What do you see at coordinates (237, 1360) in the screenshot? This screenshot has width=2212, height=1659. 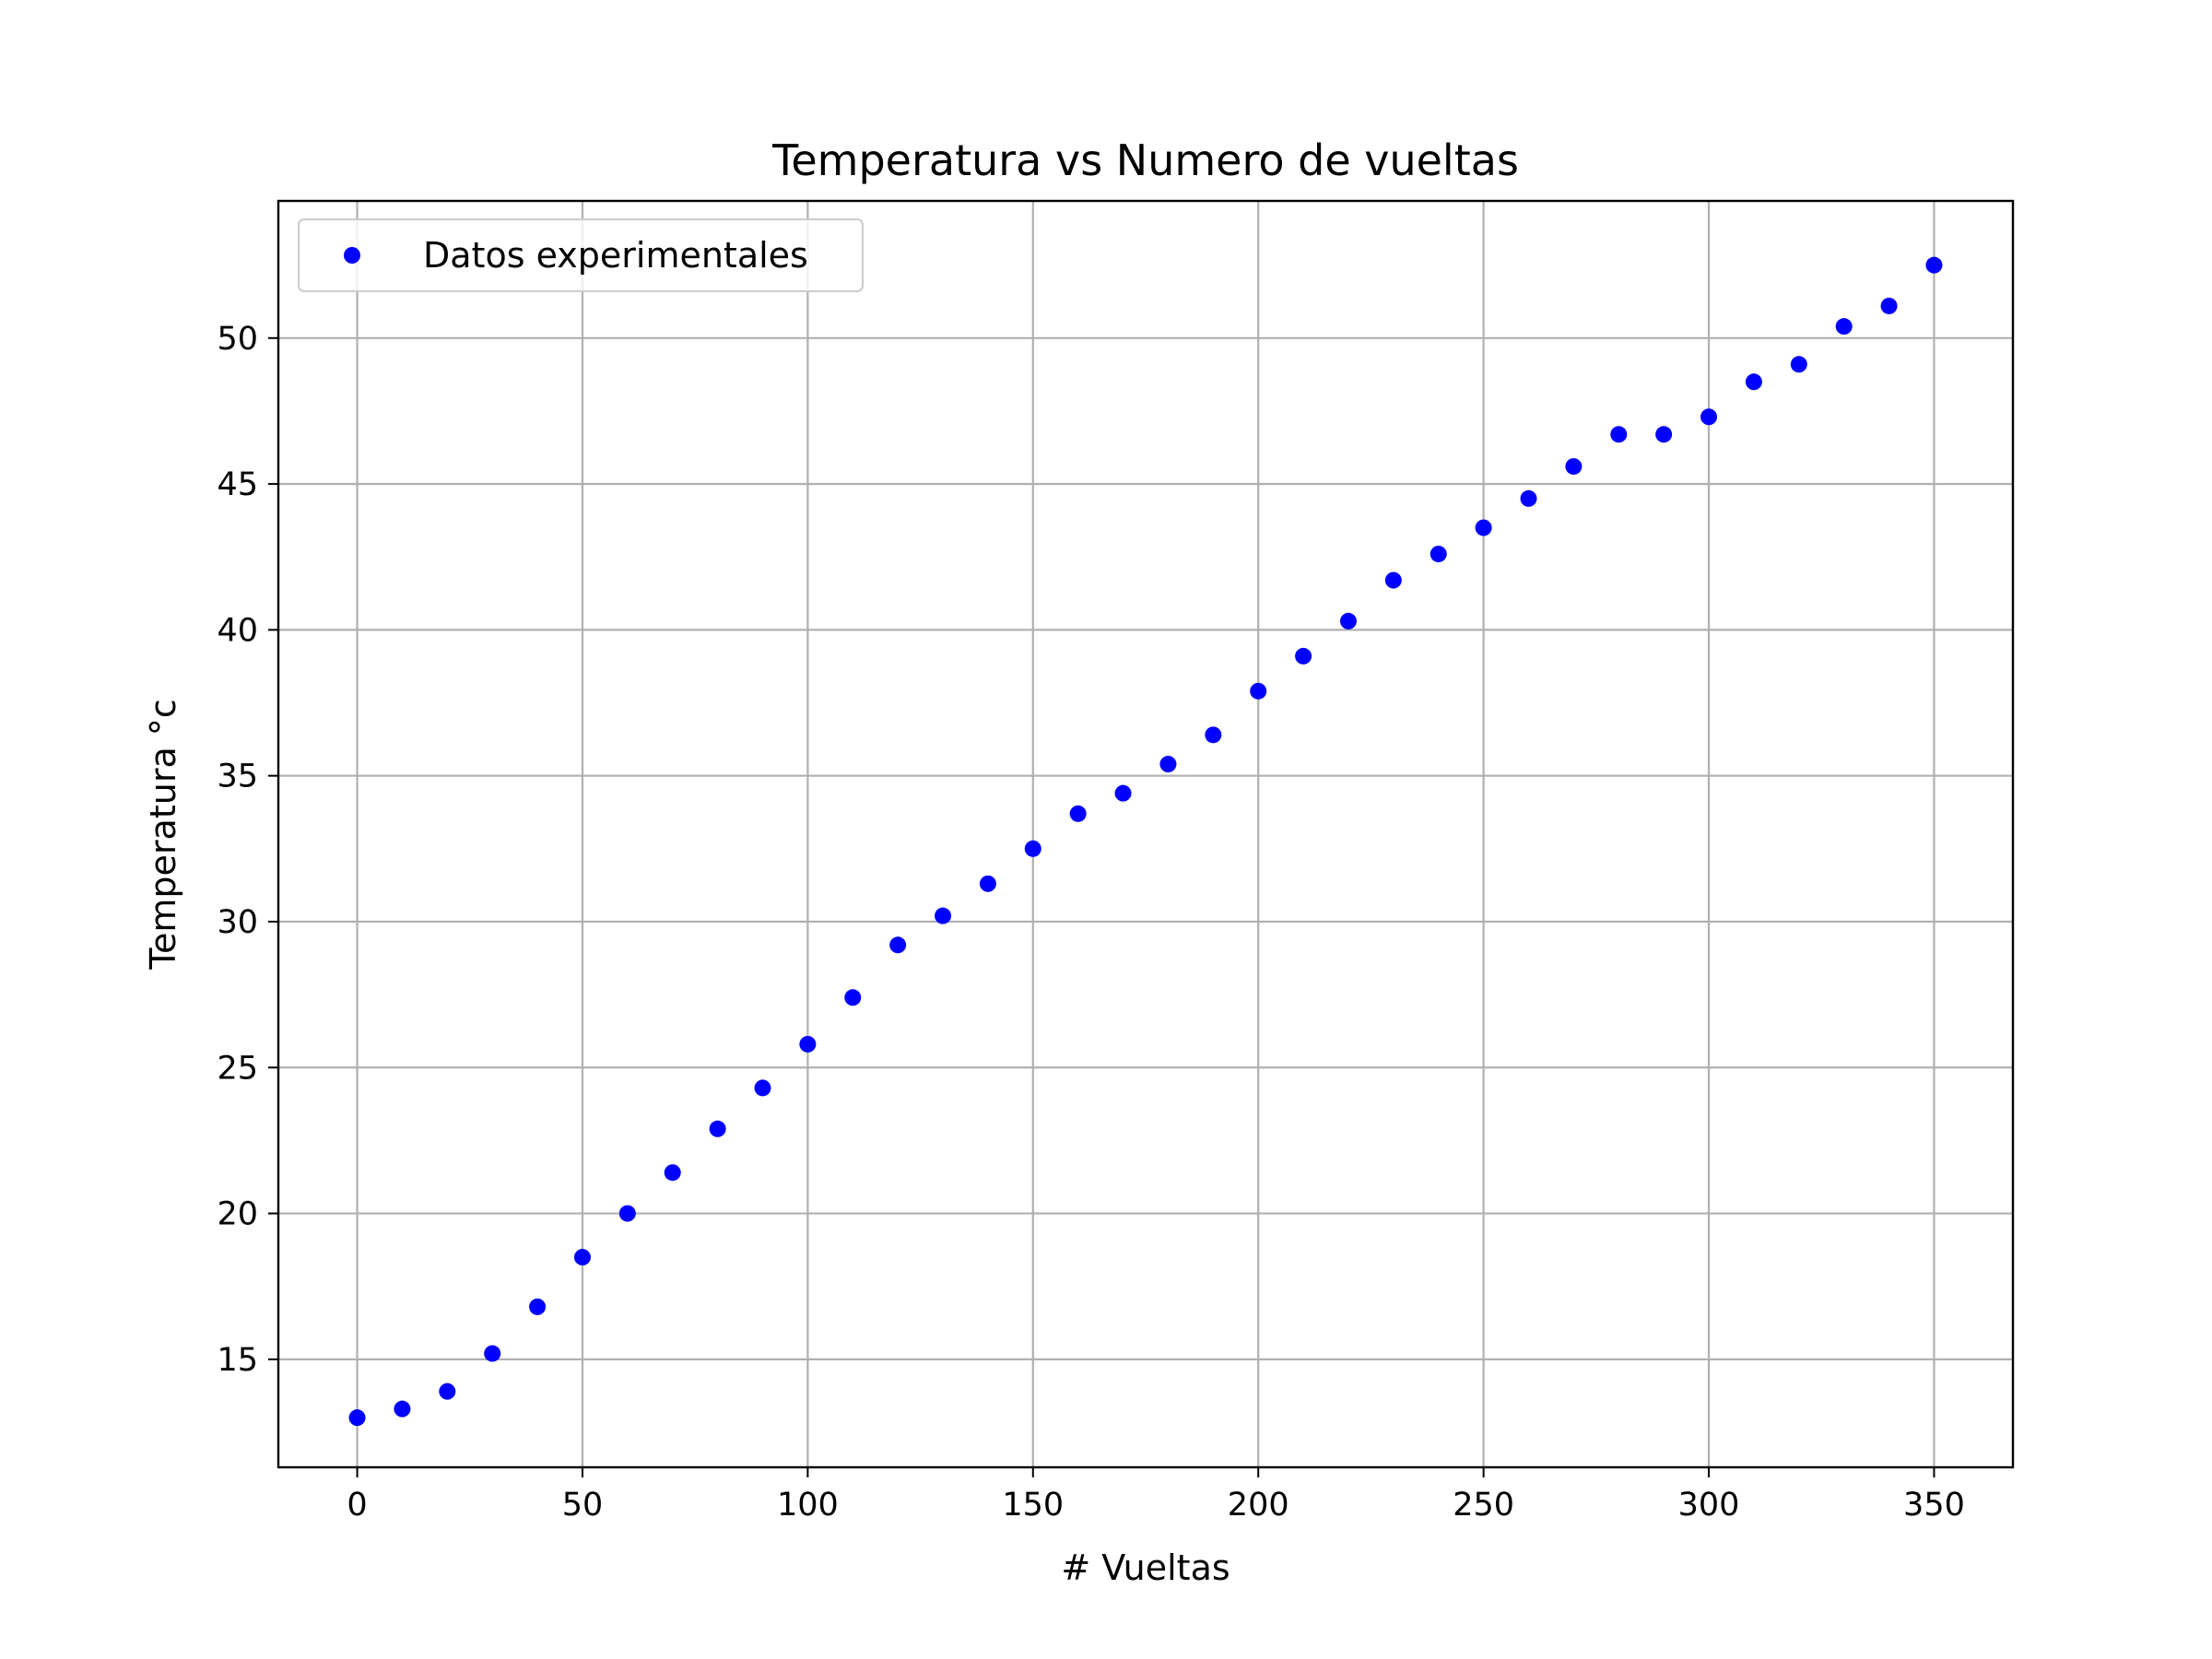 I see `y-tick-label: 15` at bounding box center [237, 1360].